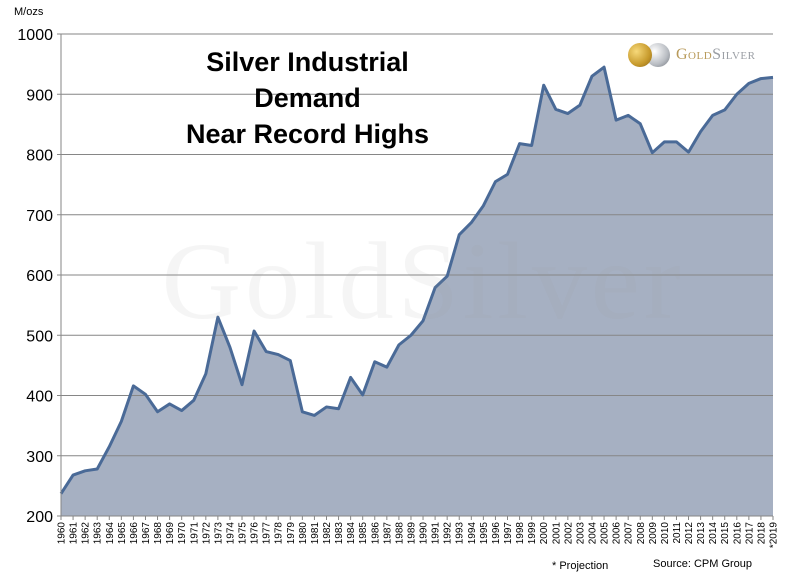 This screenshot has height=588, width=791. Describe the element at coordinates (580, 566) in the screenshot. I see `projection-footnote: * Projection` at that location.